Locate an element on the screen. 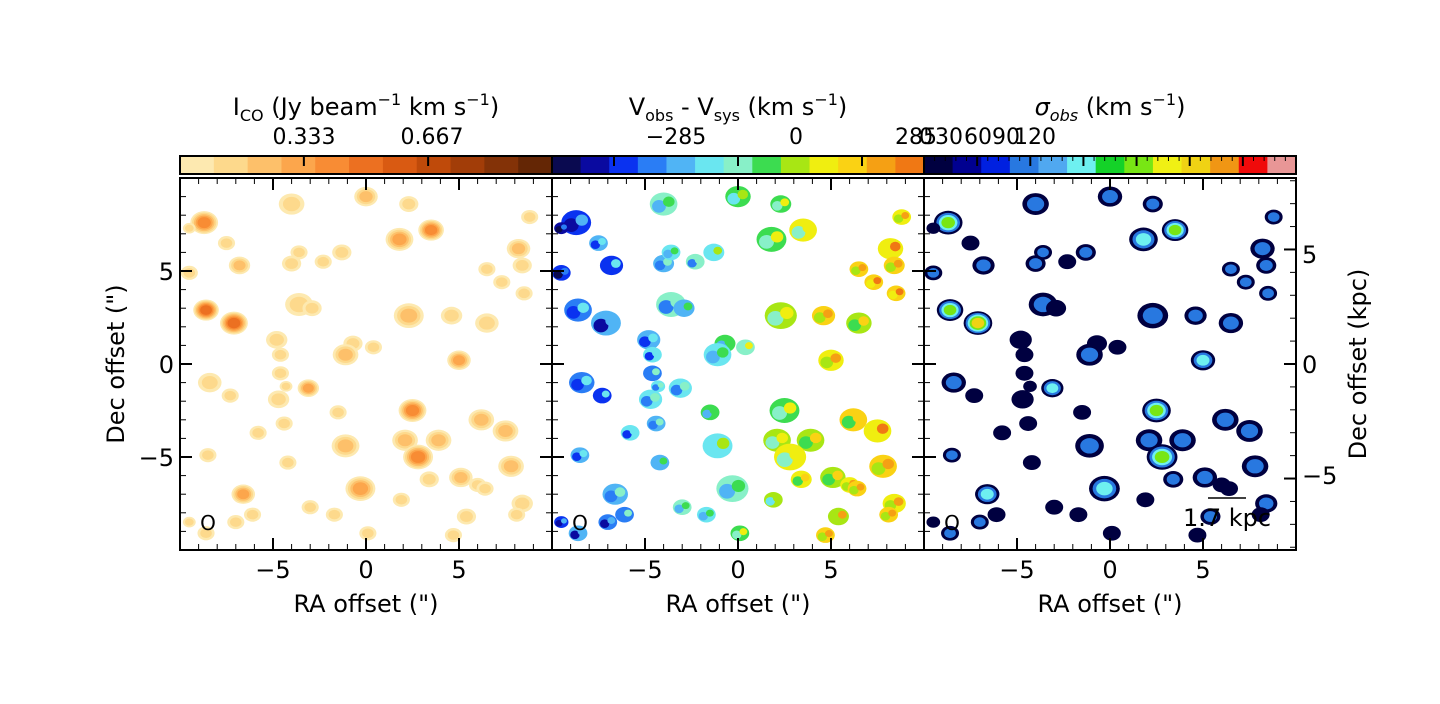 The height and width of the screenshot is (704, 1440). colorbar-dispersion is located at coordinates (1110, 165).